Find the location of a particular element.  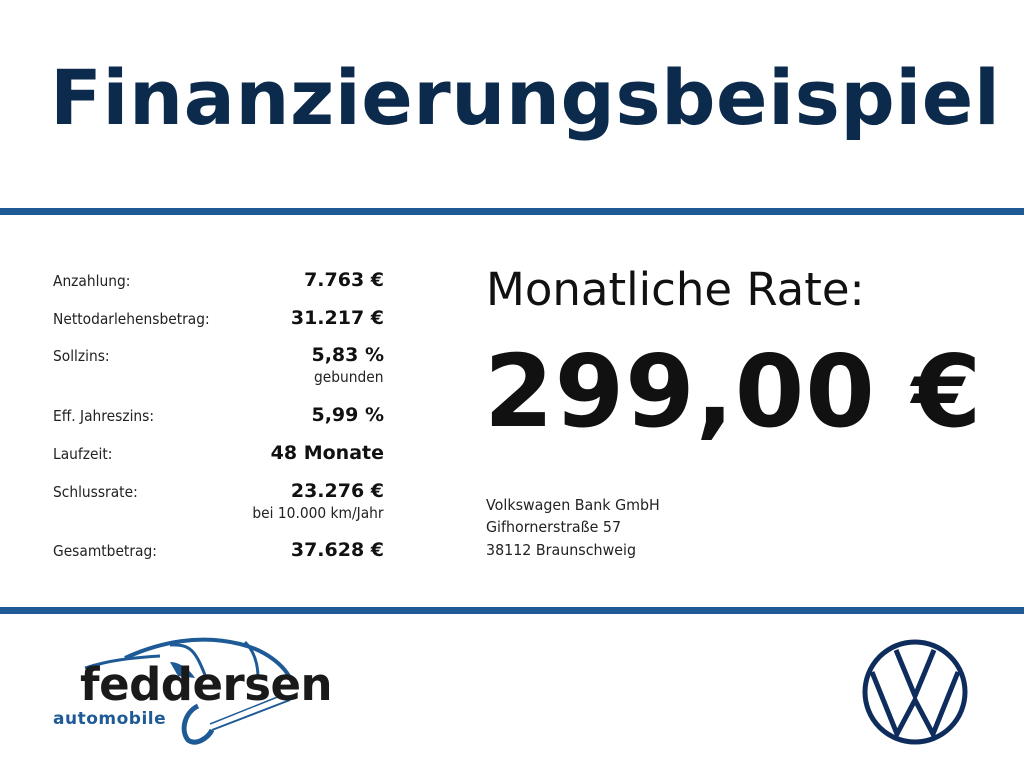

detail-note: gebunden is located at coordinates (349, 377).